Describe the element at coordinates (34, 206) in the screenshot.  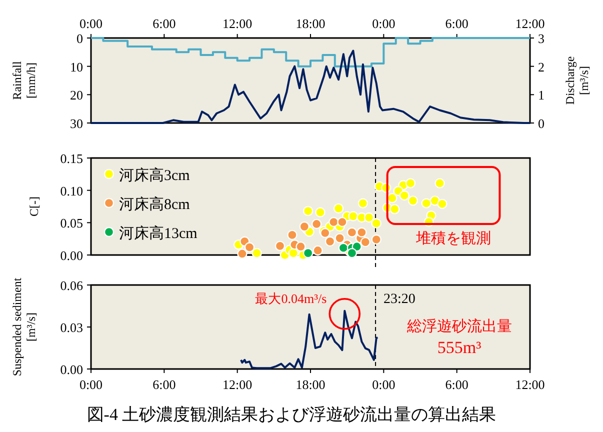
I see `y-axis-title: C[-]` at that location.